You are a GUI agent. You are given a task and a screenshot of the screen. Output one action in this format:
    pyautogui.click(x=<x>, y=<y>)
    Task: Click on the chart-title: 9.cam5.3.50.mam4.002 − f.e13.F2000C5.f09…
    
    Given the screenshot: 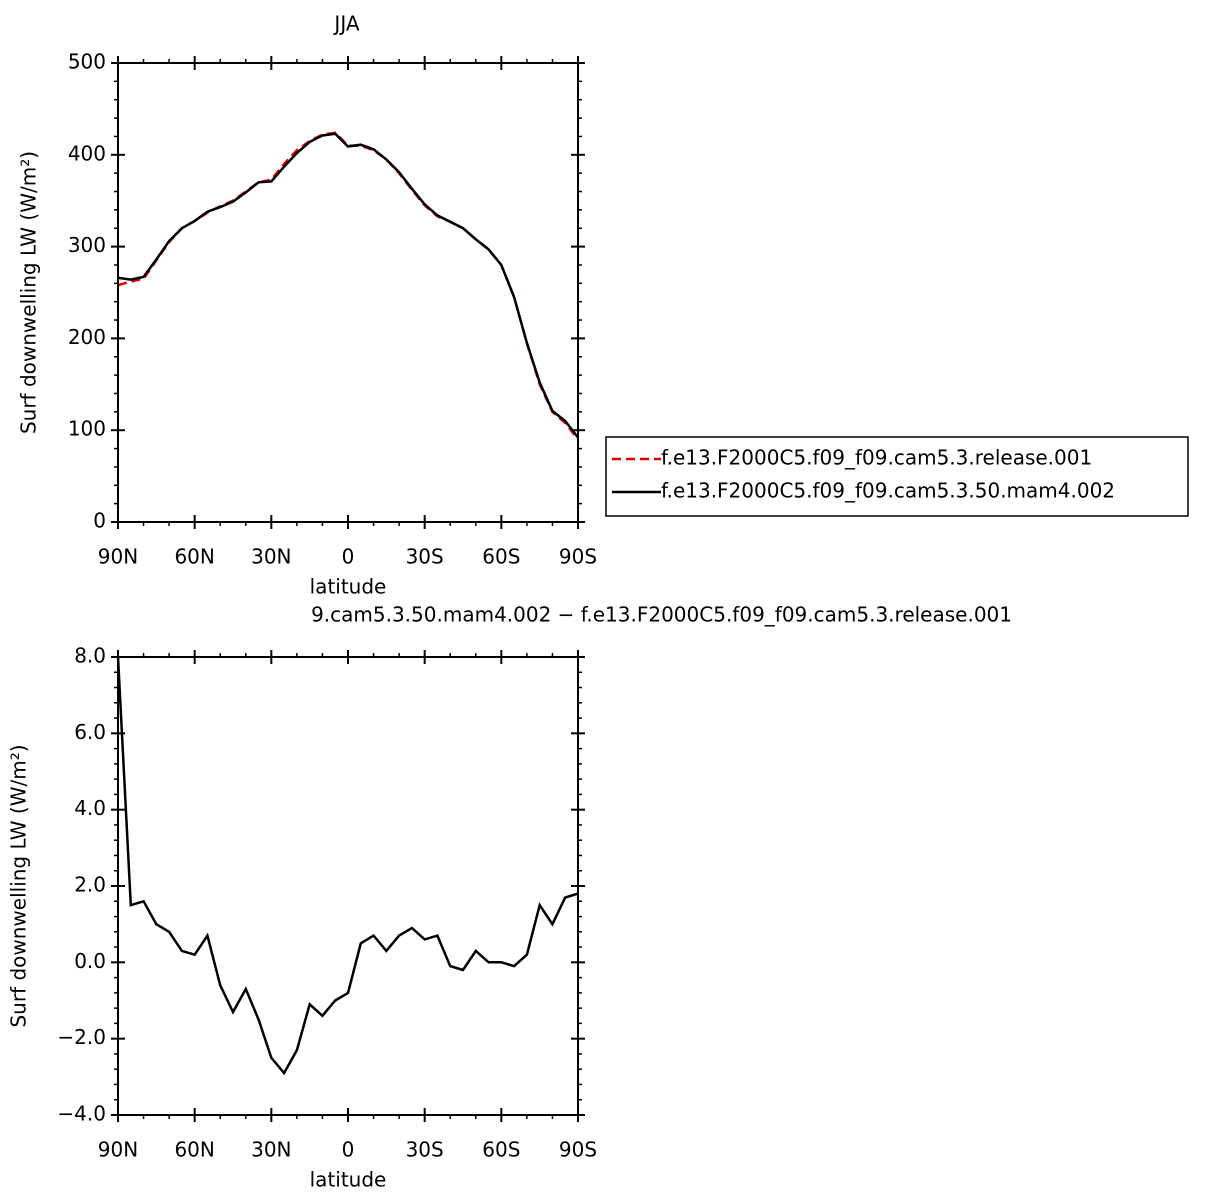 What is the action you would take?
    pyautogui.click(x=661, y=615)
    